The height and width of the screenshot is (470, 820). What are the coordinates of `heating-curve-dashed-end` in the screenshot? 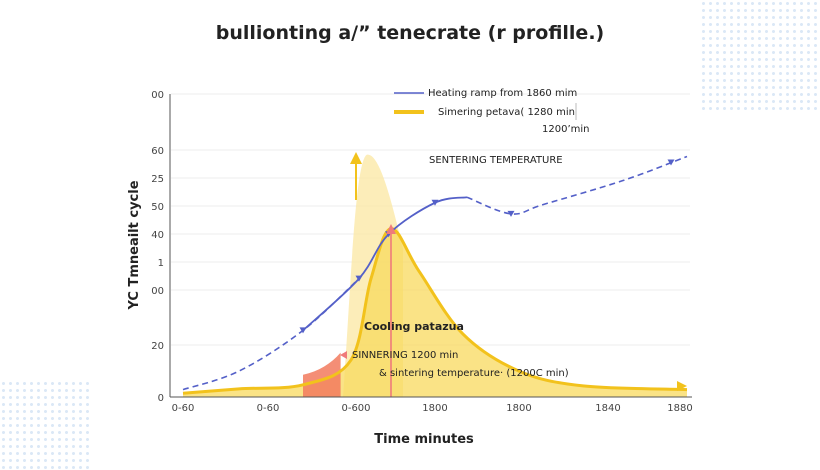 It's located at (577, 185).